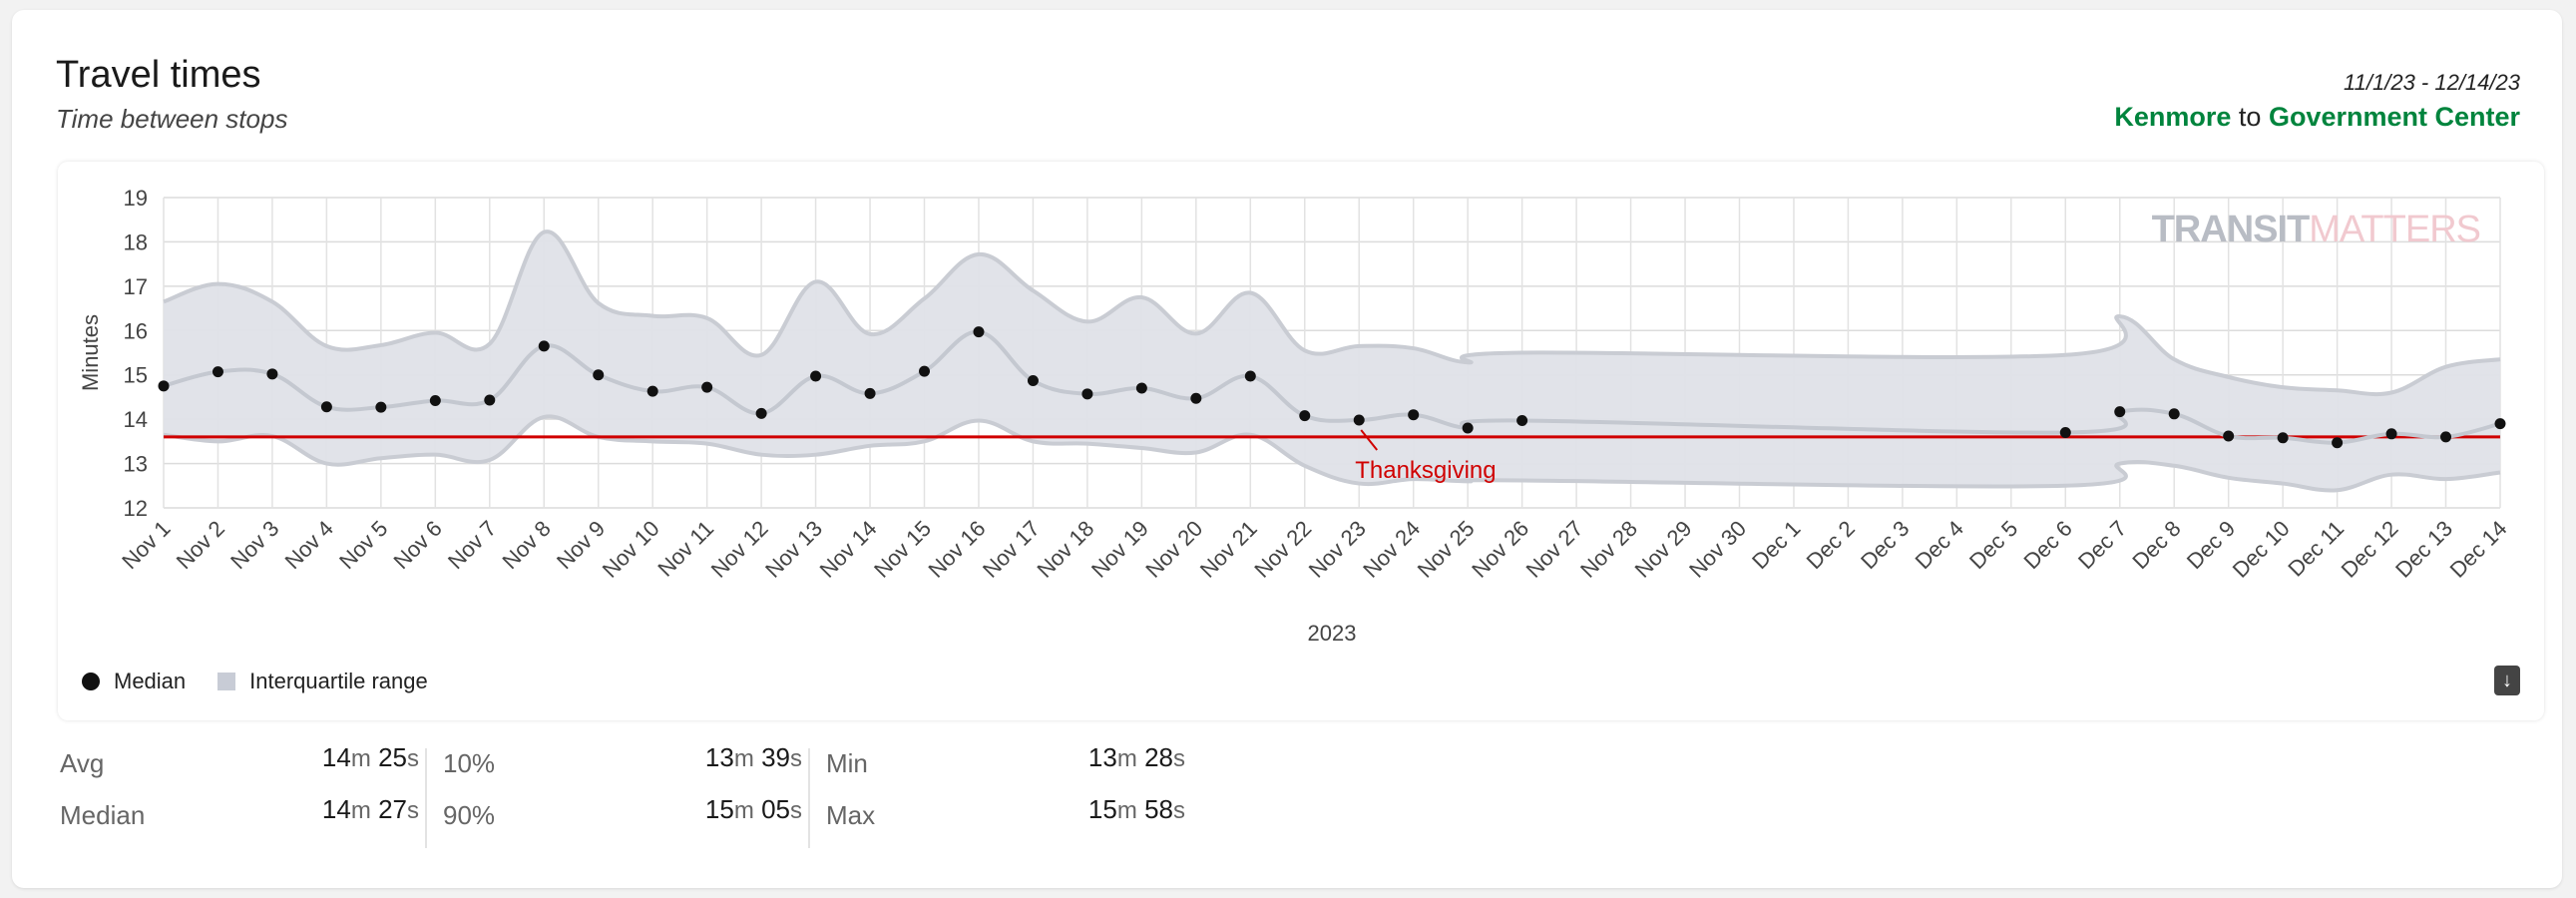  I want to click on y-tick-label: 17, so click(136, 286).